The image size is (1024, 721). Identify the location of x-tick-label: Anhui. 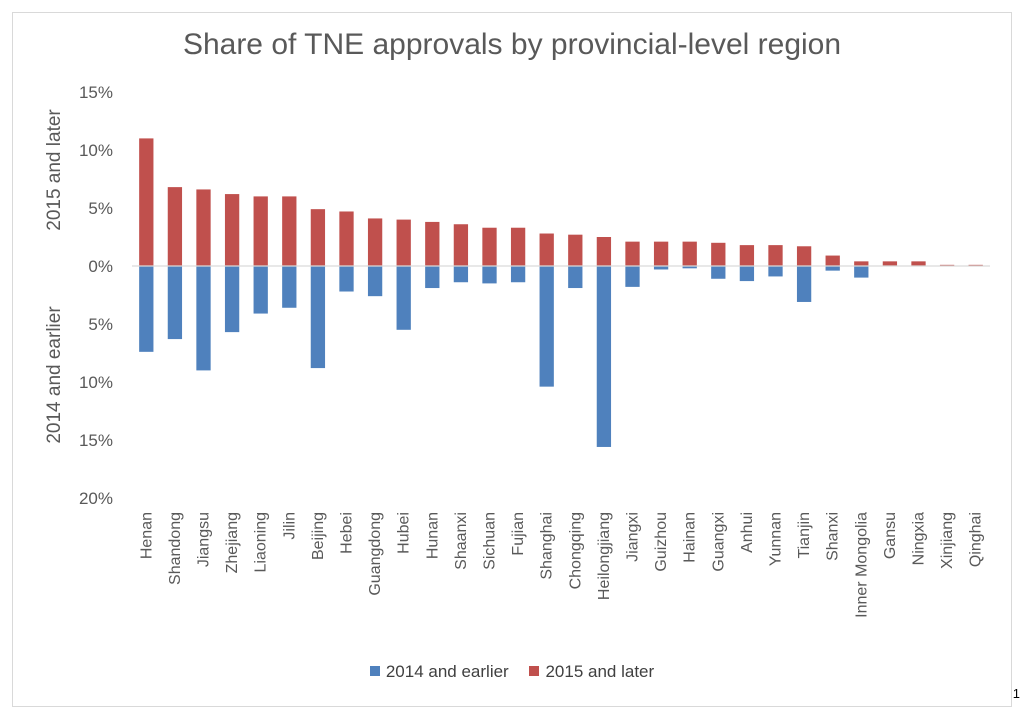
(747, 532).